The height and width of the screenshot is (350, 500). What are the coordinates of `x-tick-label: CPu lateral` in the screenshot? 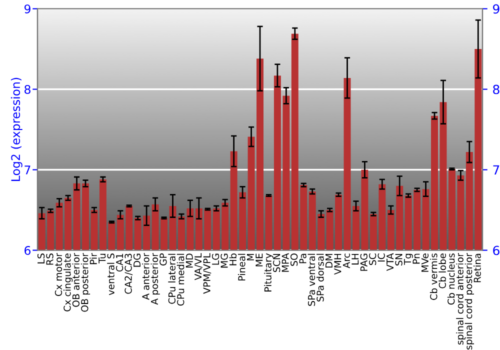 It's located at (172, 279).